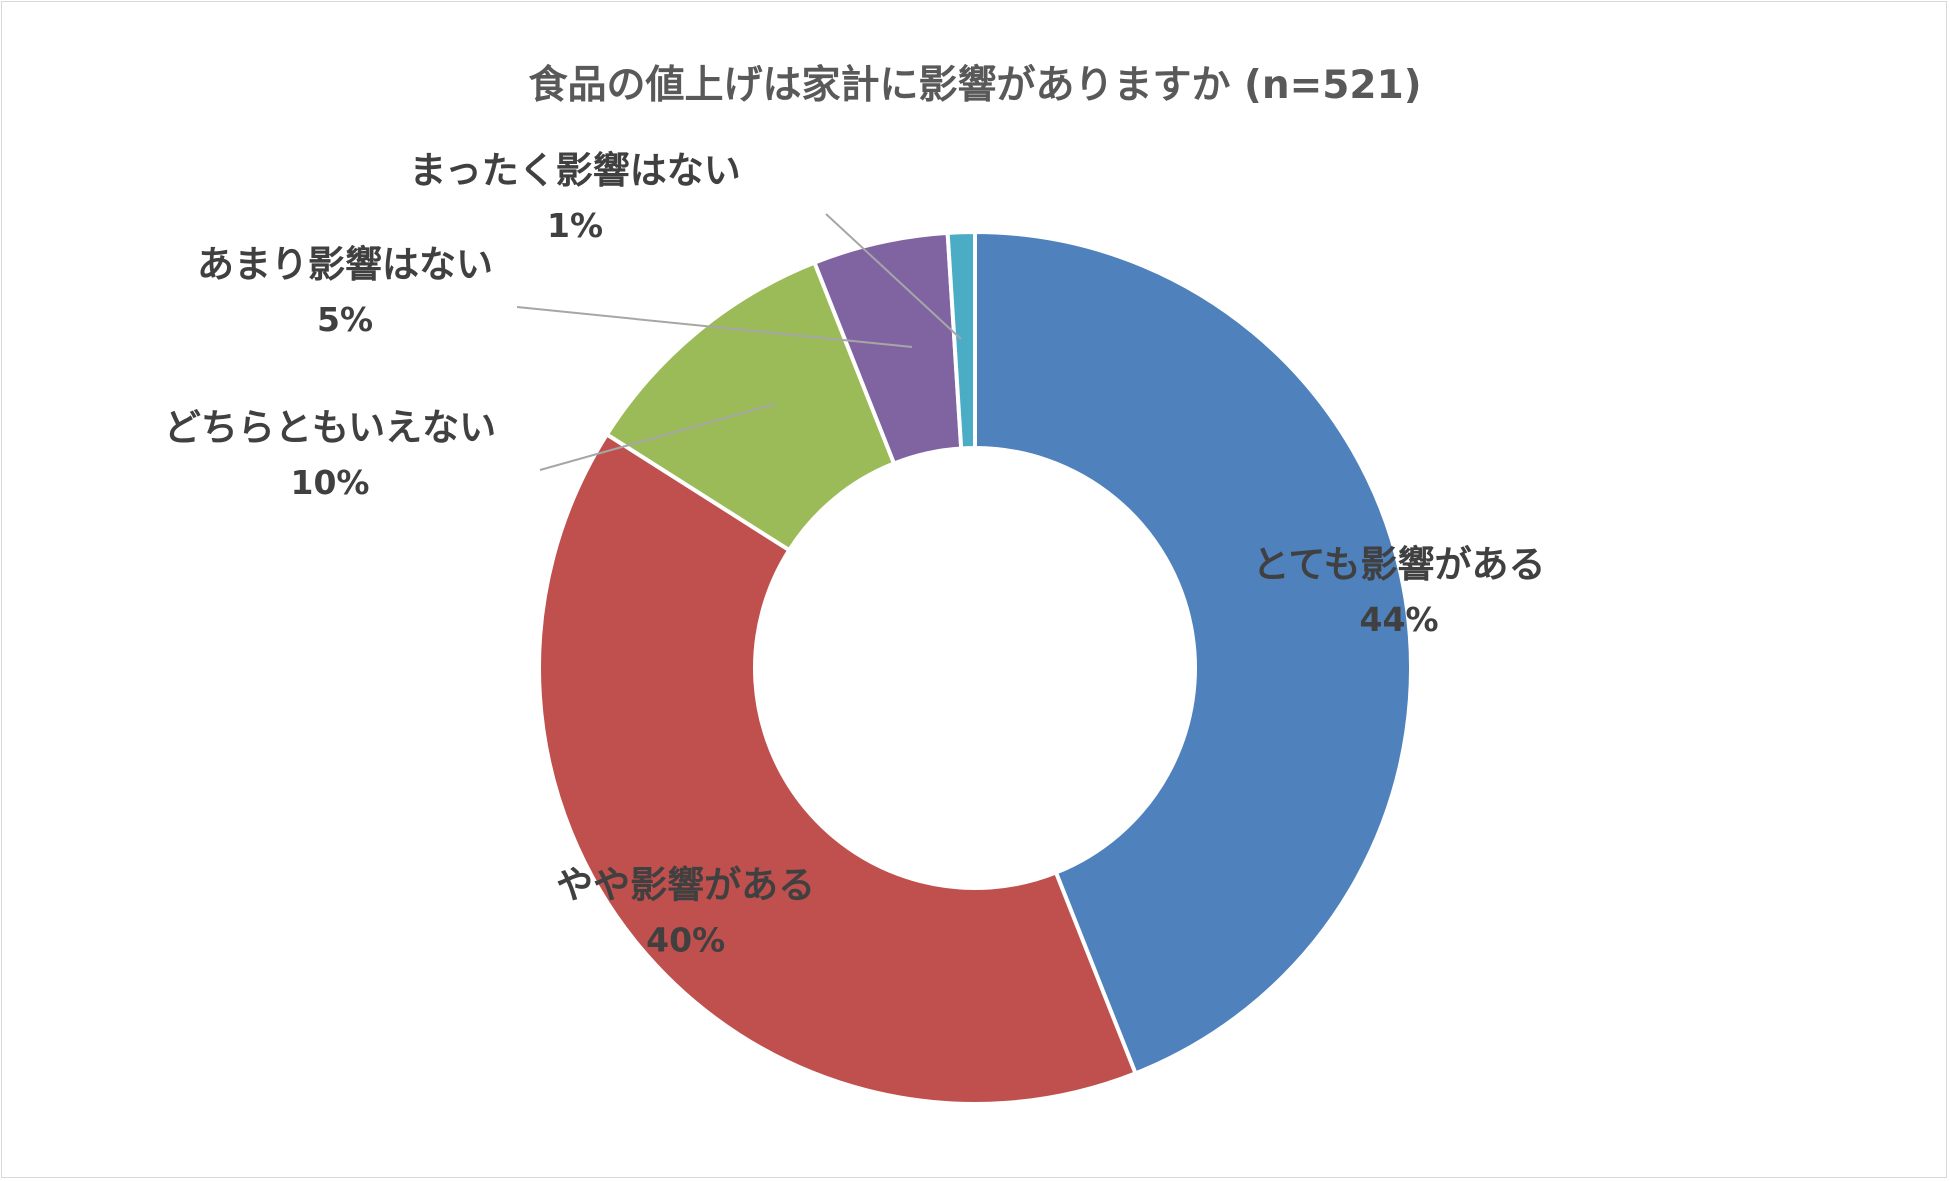 The height and width of the screenshot is (1181, 1950). Describe the element at coordinates (1399, 564) in the screenshot. I see `data-label-category-1: とても影響がある` at that location.